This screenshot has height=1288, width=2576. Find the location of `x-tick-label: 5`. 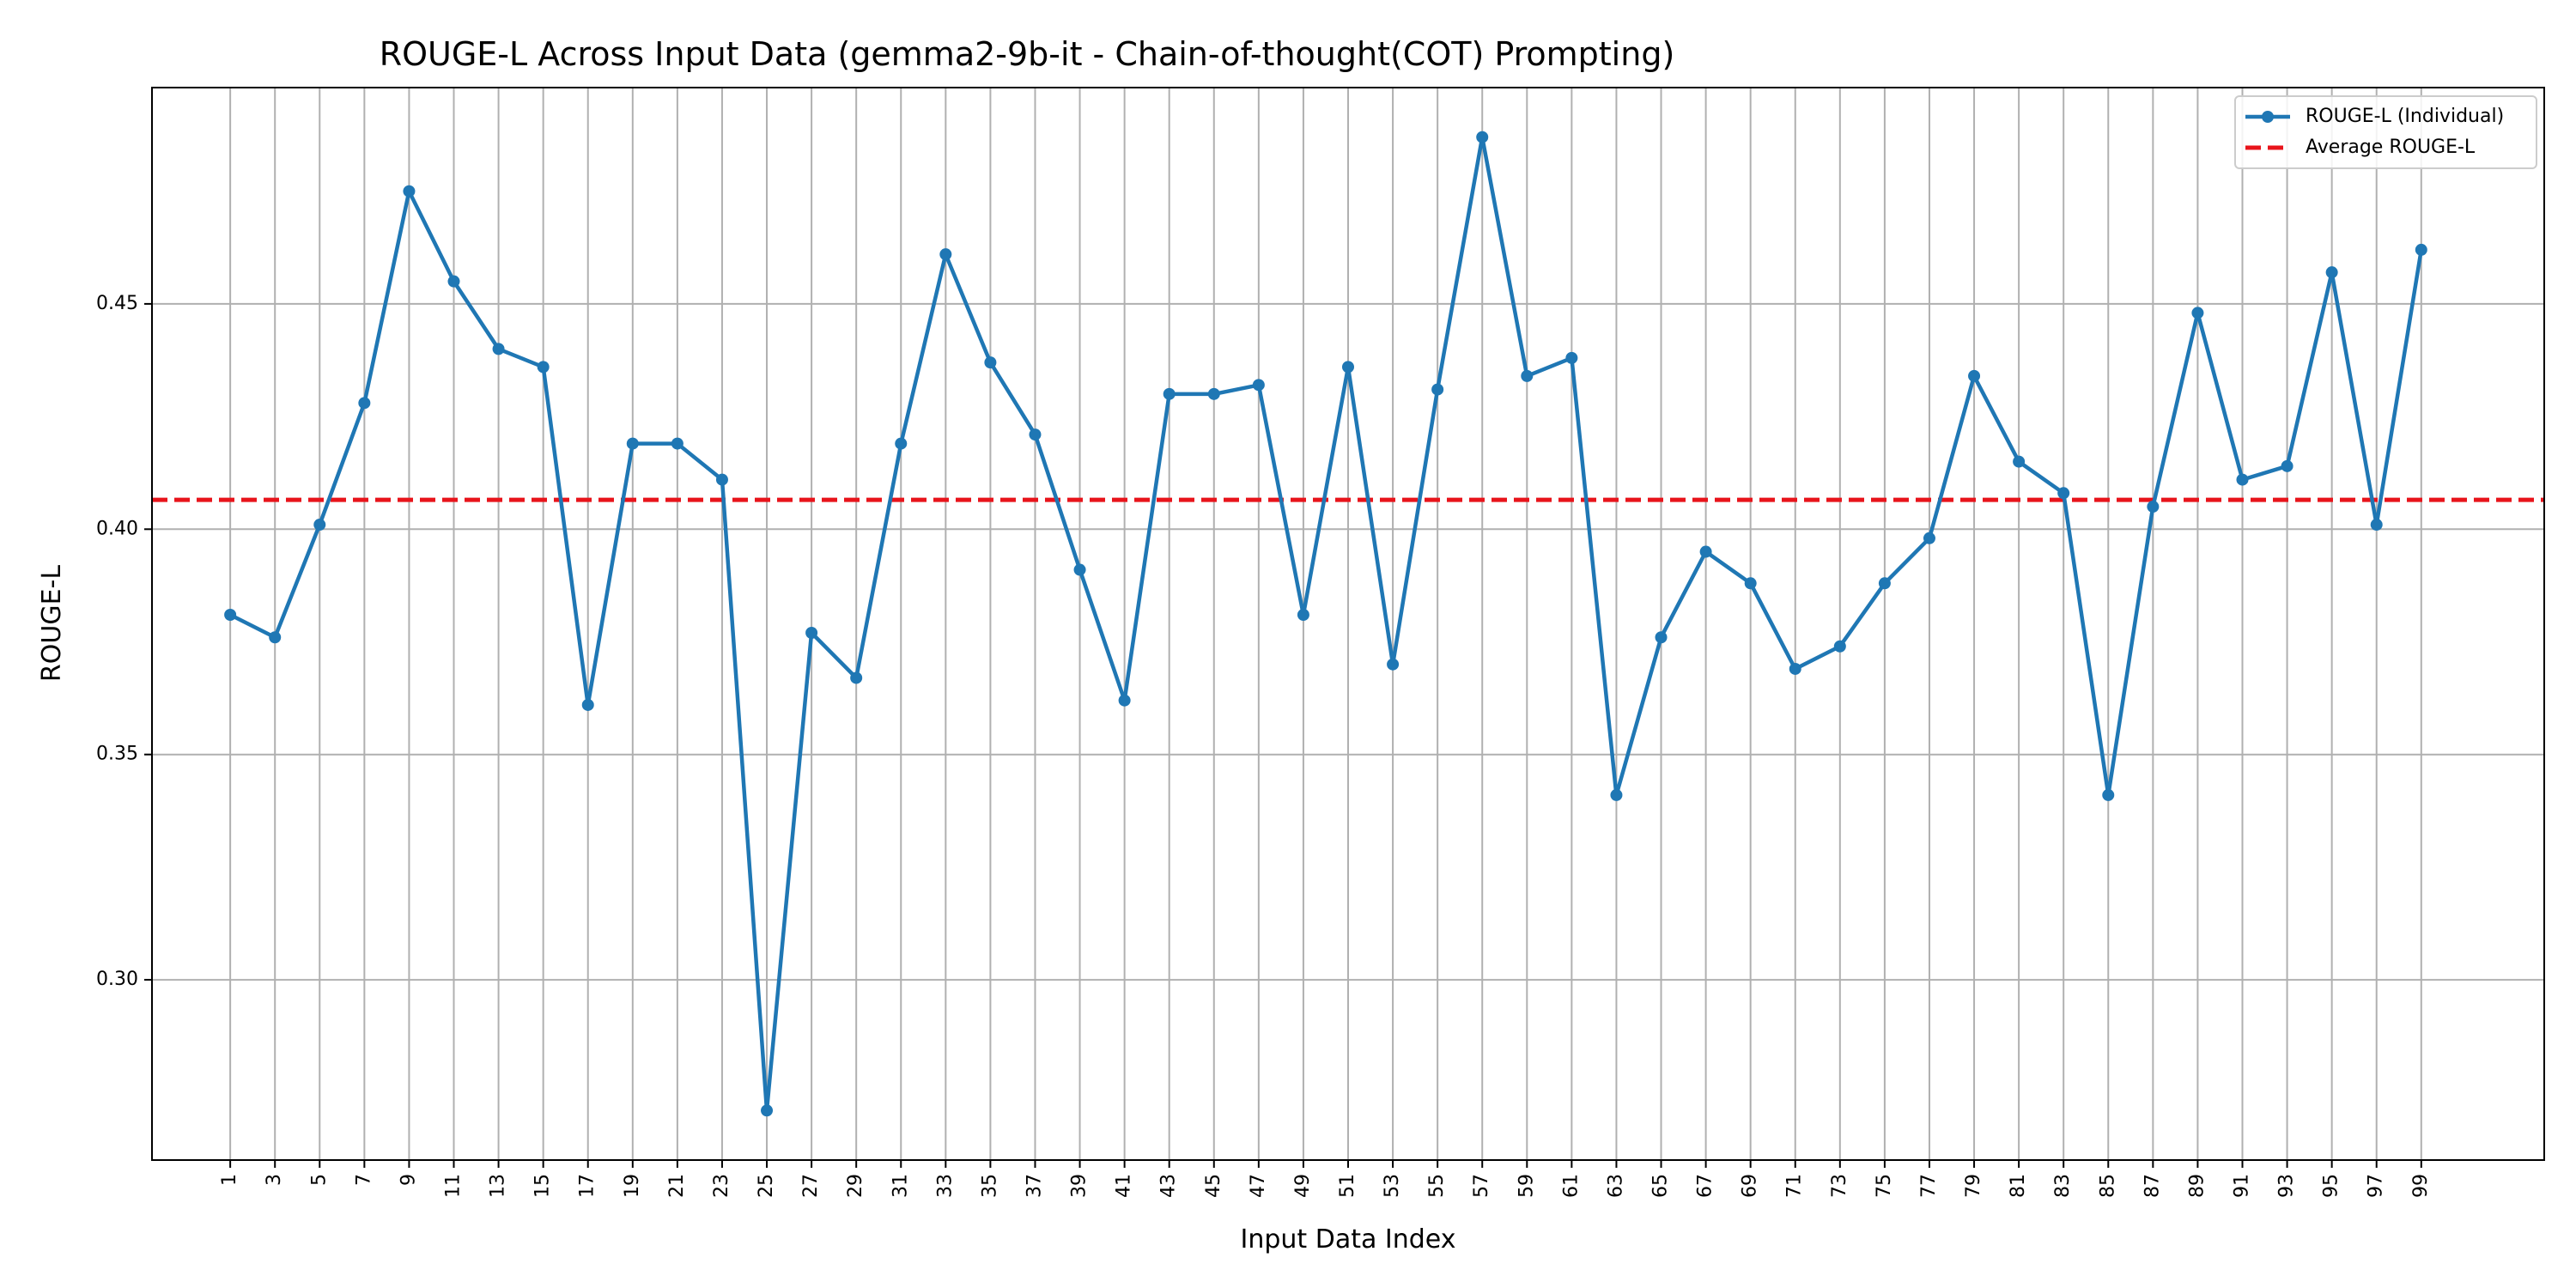

x-tick-label: 5 is located at coordinates (319, 1180).